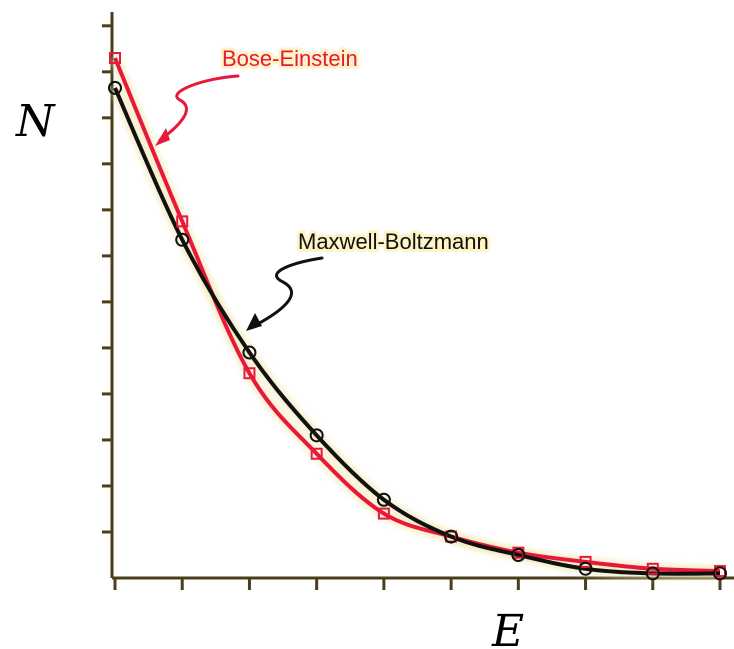  I want to click on y-ticks, so click(107, 279).